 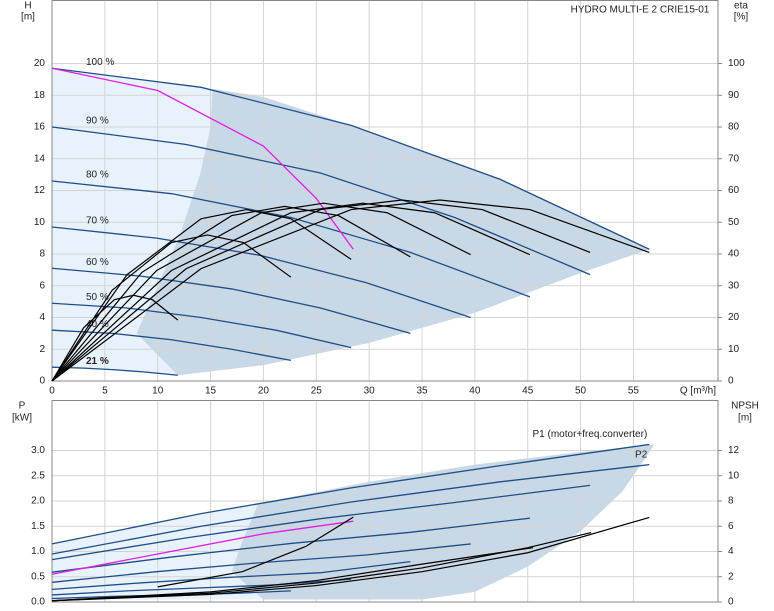 I want to click on y2-tick-label: 30, so click(x=734, y=285).